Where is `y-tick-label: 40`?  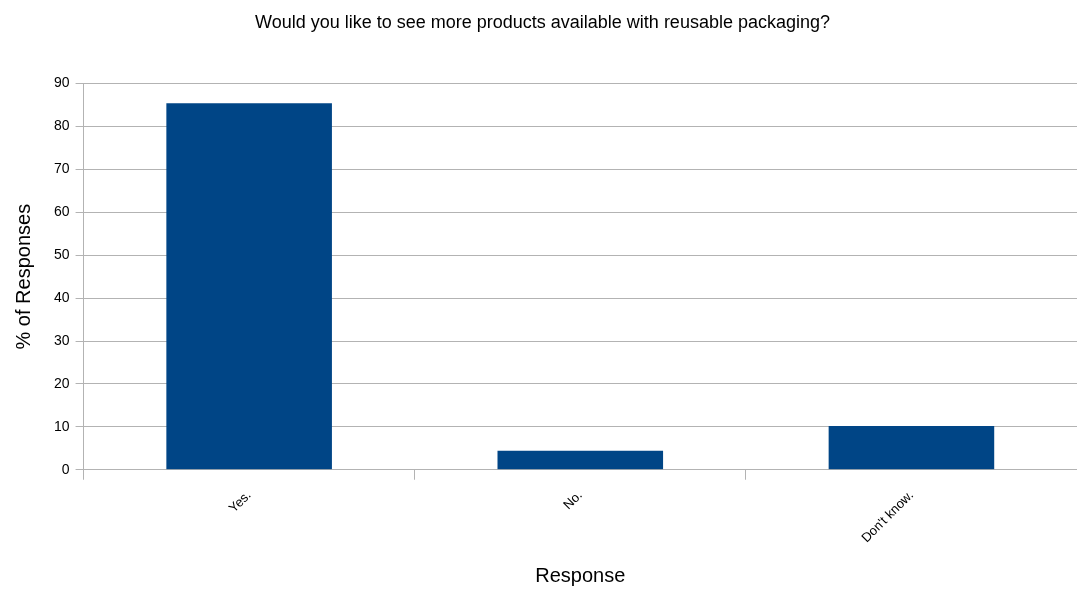 y-tick-label: 40 is located at coordinates (61, 296).